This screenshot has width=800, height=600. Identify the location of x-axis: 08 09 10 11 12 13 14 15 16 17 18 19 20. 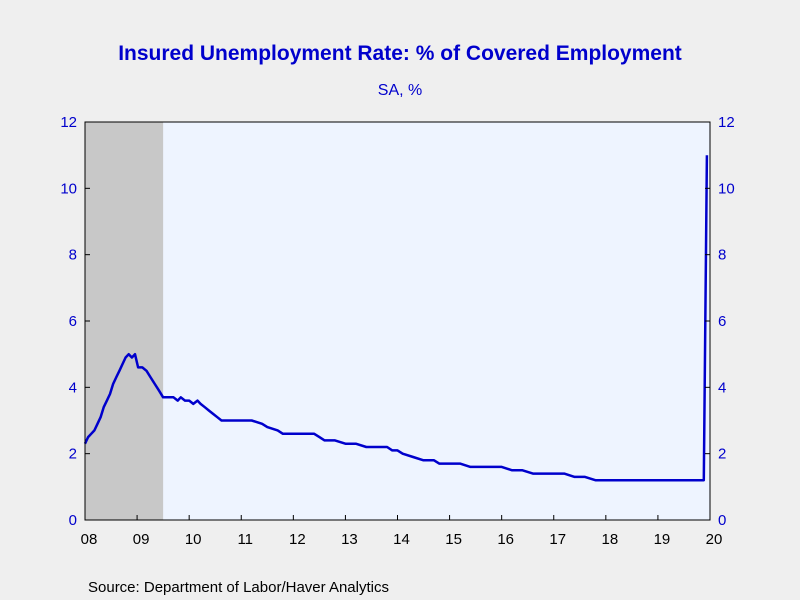
(402, 531).